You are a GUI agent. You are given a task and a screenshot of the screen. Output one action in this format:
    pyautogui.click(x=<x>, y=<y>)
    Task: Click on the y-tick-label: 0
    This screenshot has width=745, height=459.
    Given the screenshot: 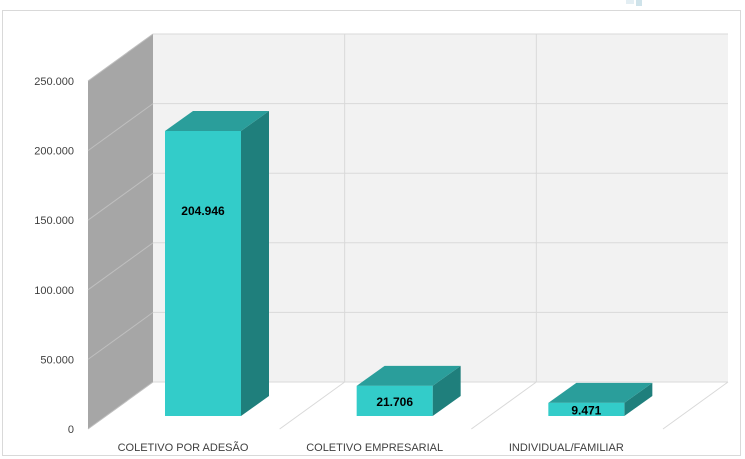 What is the action you would take?
    pyautogui.click(x=71, y=430)
    